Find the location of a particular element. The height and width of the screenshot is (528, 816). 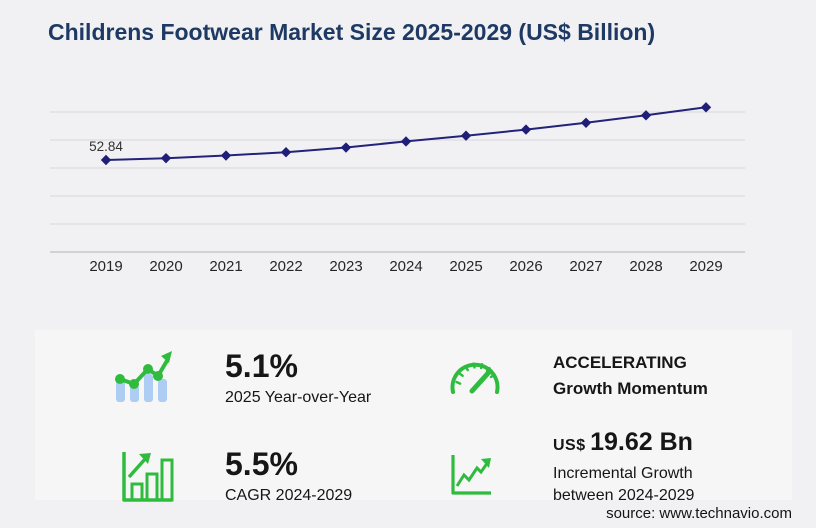

stat-momentum-line1: ACCELERATING is located at coordinates (620, 362).